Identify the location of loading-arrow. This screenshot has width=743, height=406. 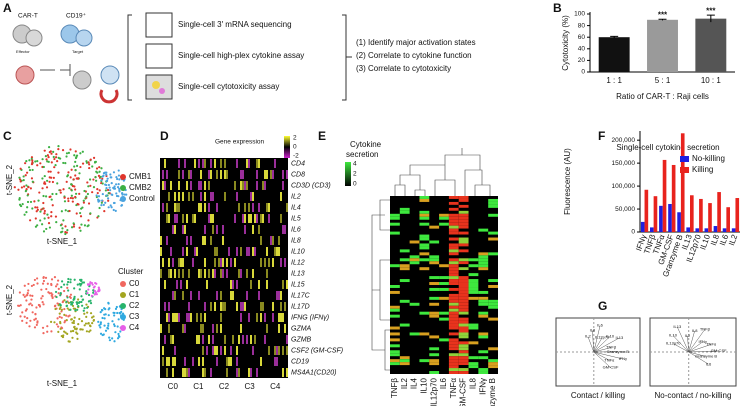
(602, 350).